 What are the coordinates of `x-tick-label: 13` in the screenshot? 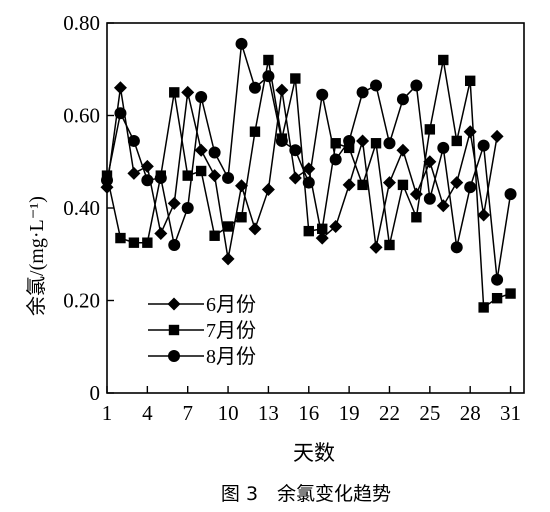 It's located at (268, 413).